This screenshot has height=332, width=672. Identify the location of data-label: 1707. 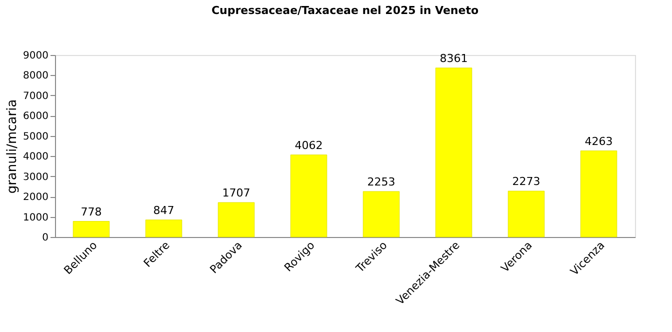
(236, 193).